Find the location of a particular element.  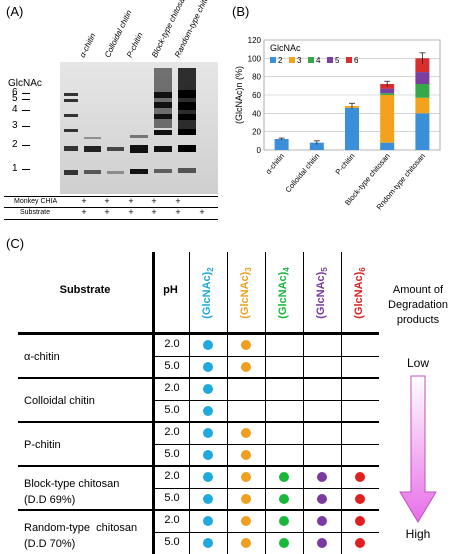

y-tick-label: 40 is located at coordinates (256, 113).